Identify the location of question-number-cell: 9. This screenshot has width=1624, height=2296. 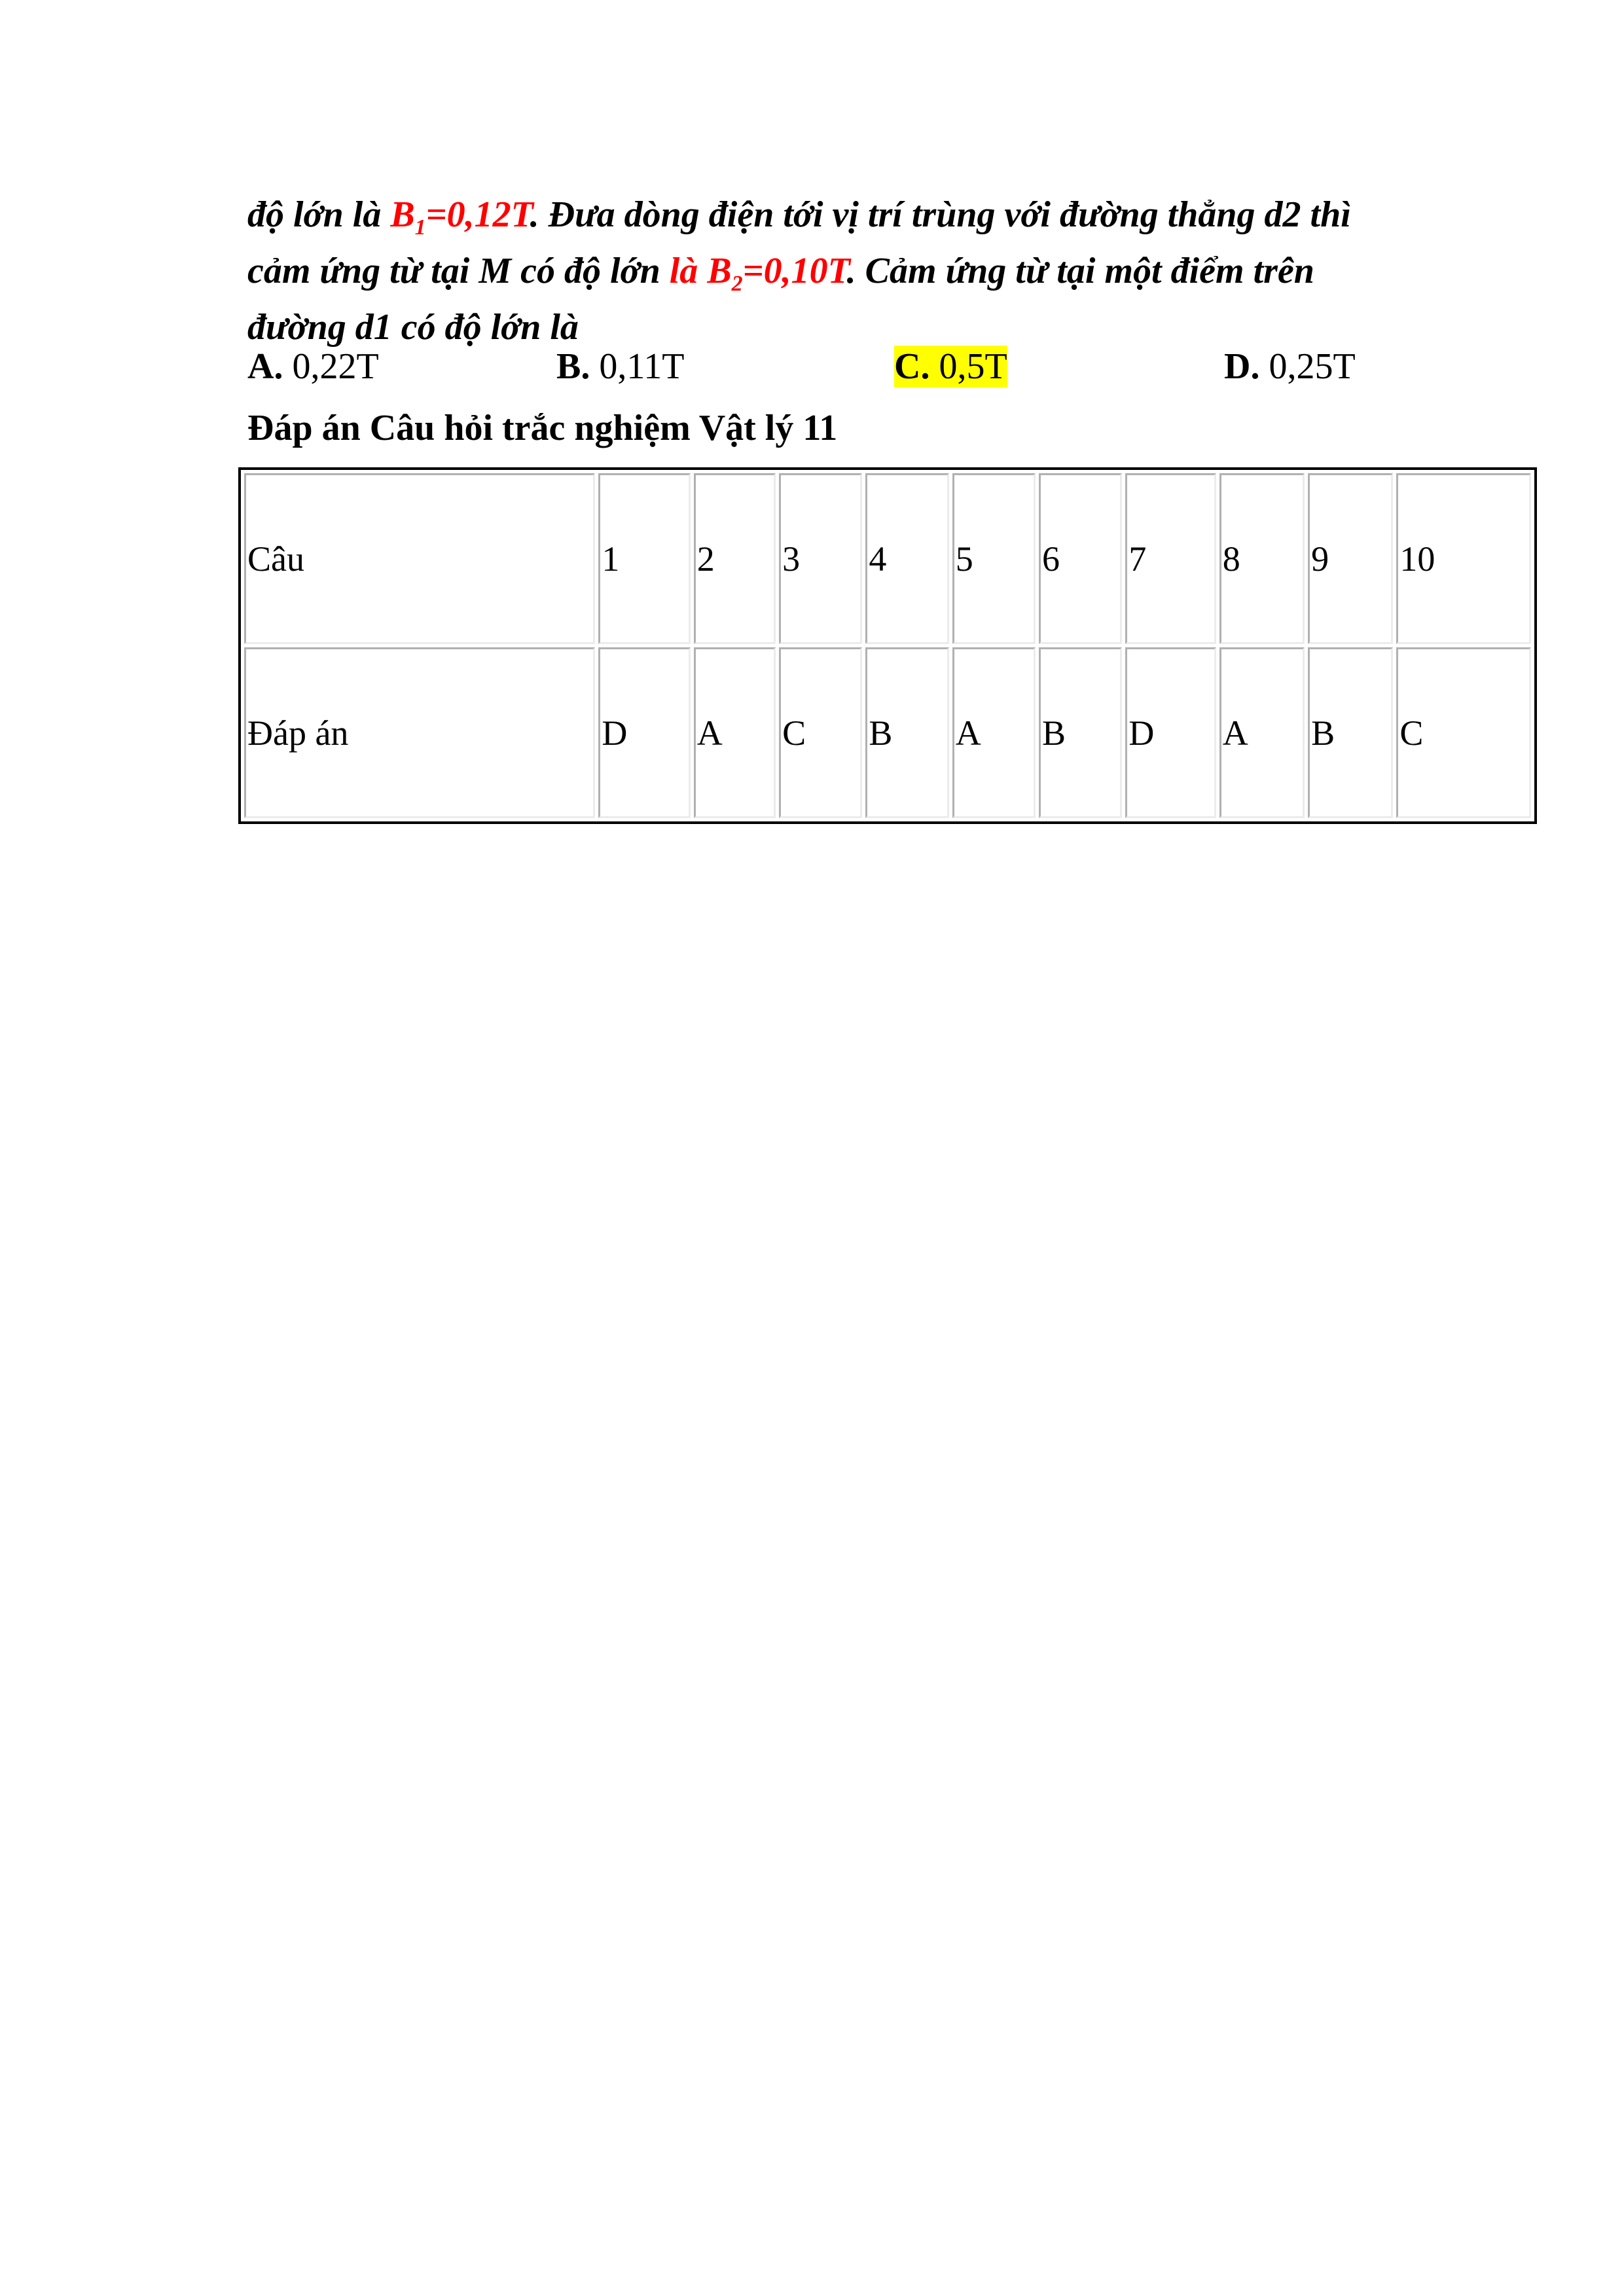
(1351, 558).